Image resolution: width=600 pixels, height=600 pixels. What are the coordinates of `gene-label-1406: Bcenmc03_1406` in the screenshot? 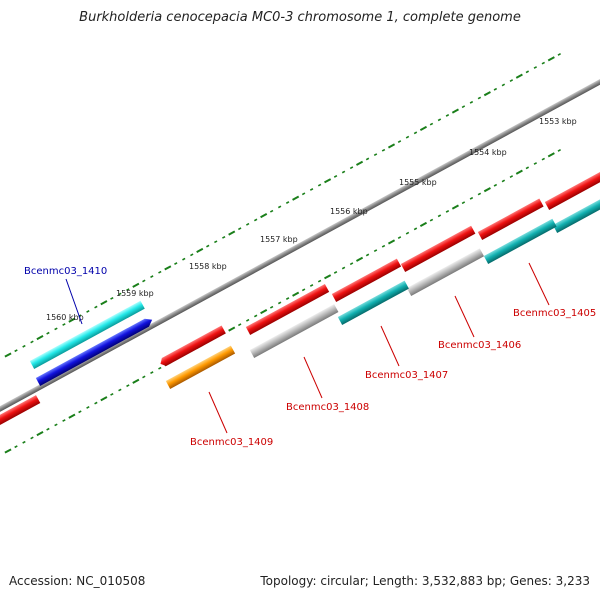 It's located at (479, 345).